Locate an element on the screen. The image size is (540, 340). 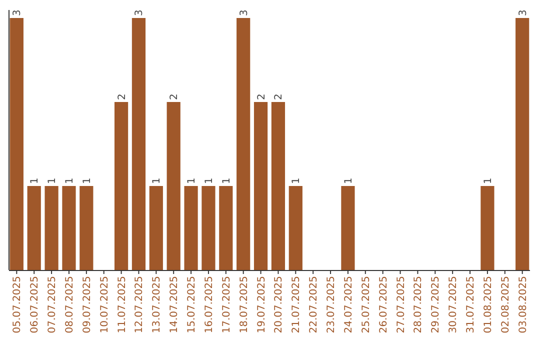
x-tick-label: 31.07.2025 is located at coordinates (471, 305).